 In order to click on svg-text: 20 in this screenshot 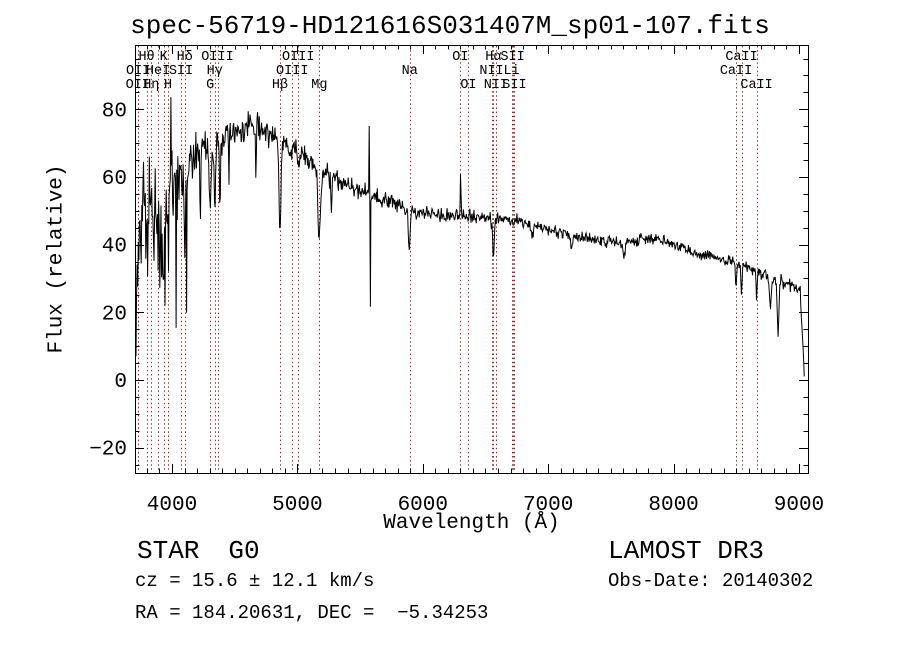, I will do `click(114, 314)`.